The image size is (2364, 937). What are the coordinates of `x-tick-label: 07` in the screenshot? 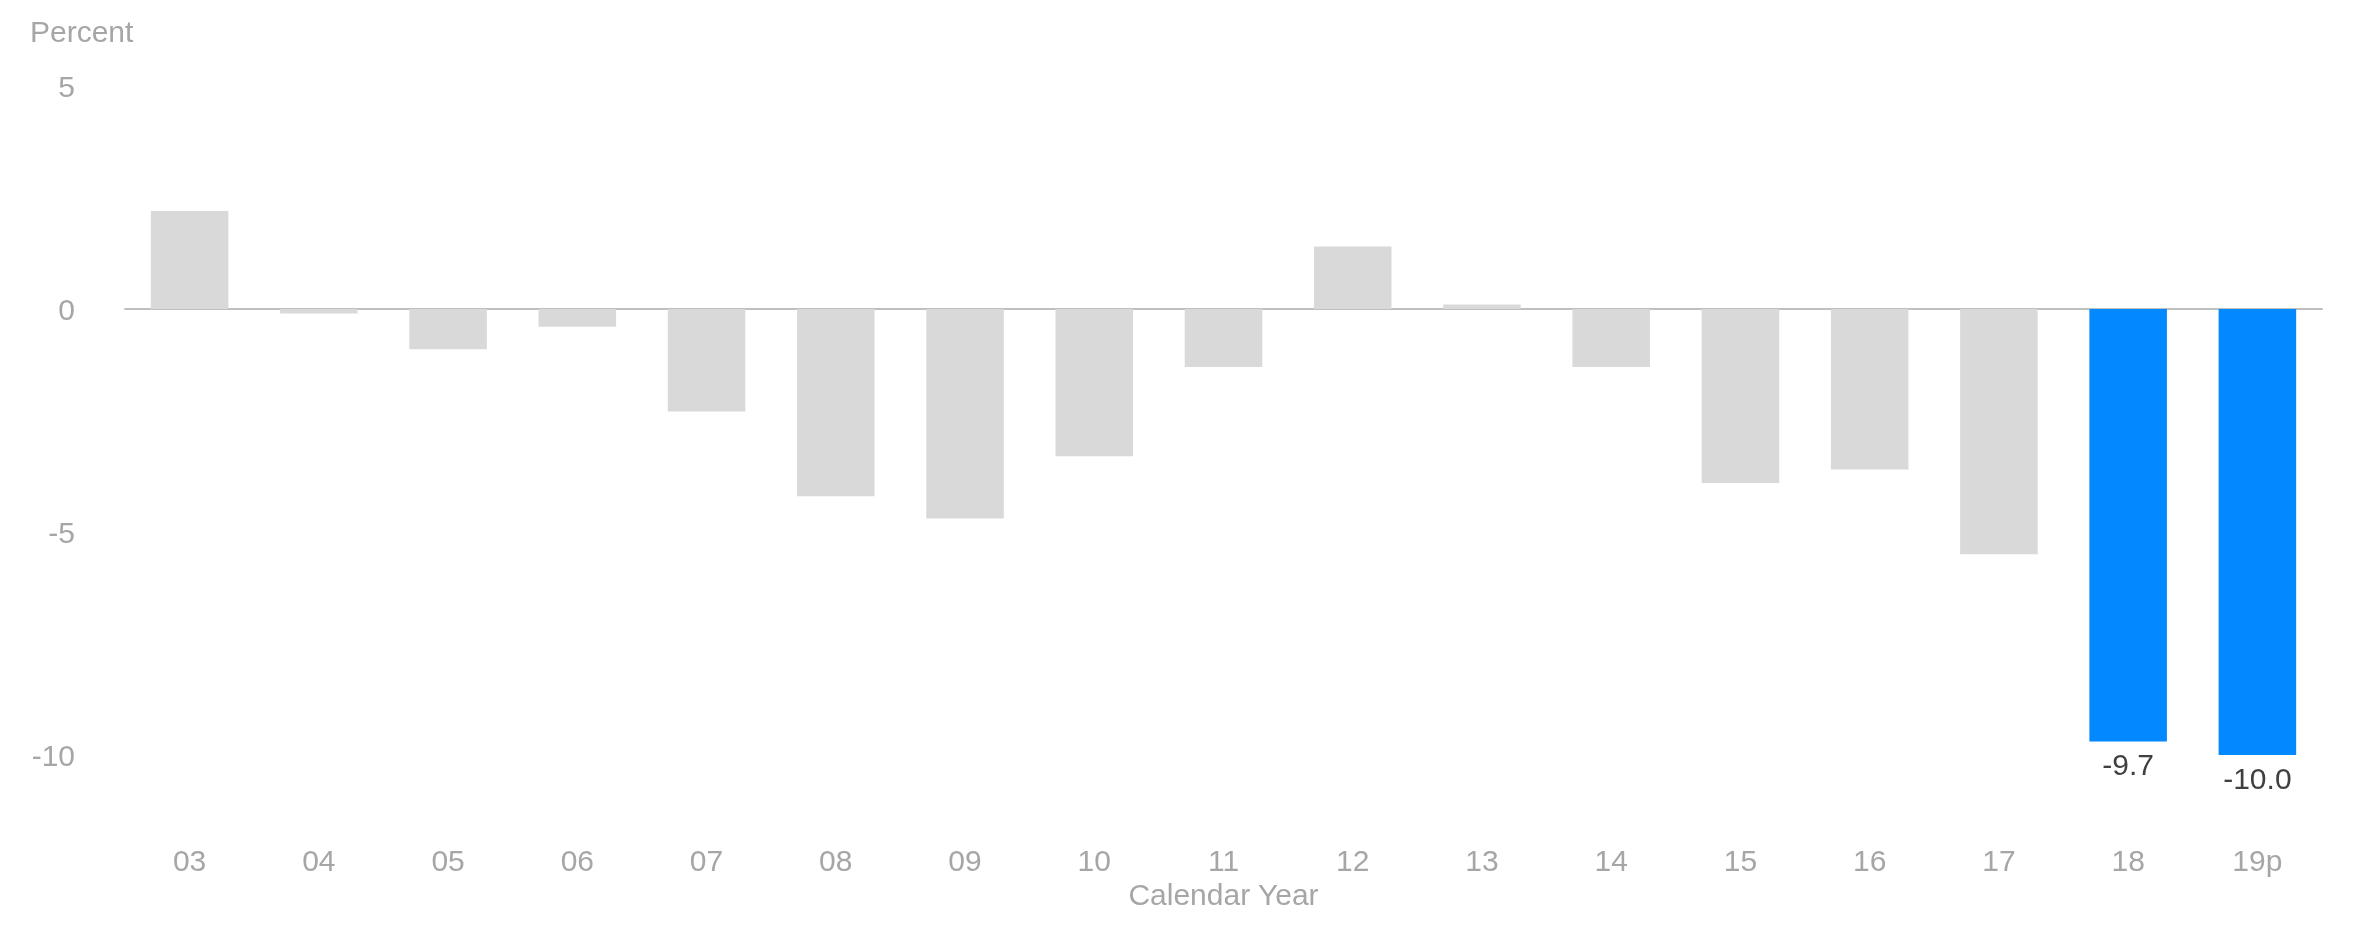 It's located at (706, 860).